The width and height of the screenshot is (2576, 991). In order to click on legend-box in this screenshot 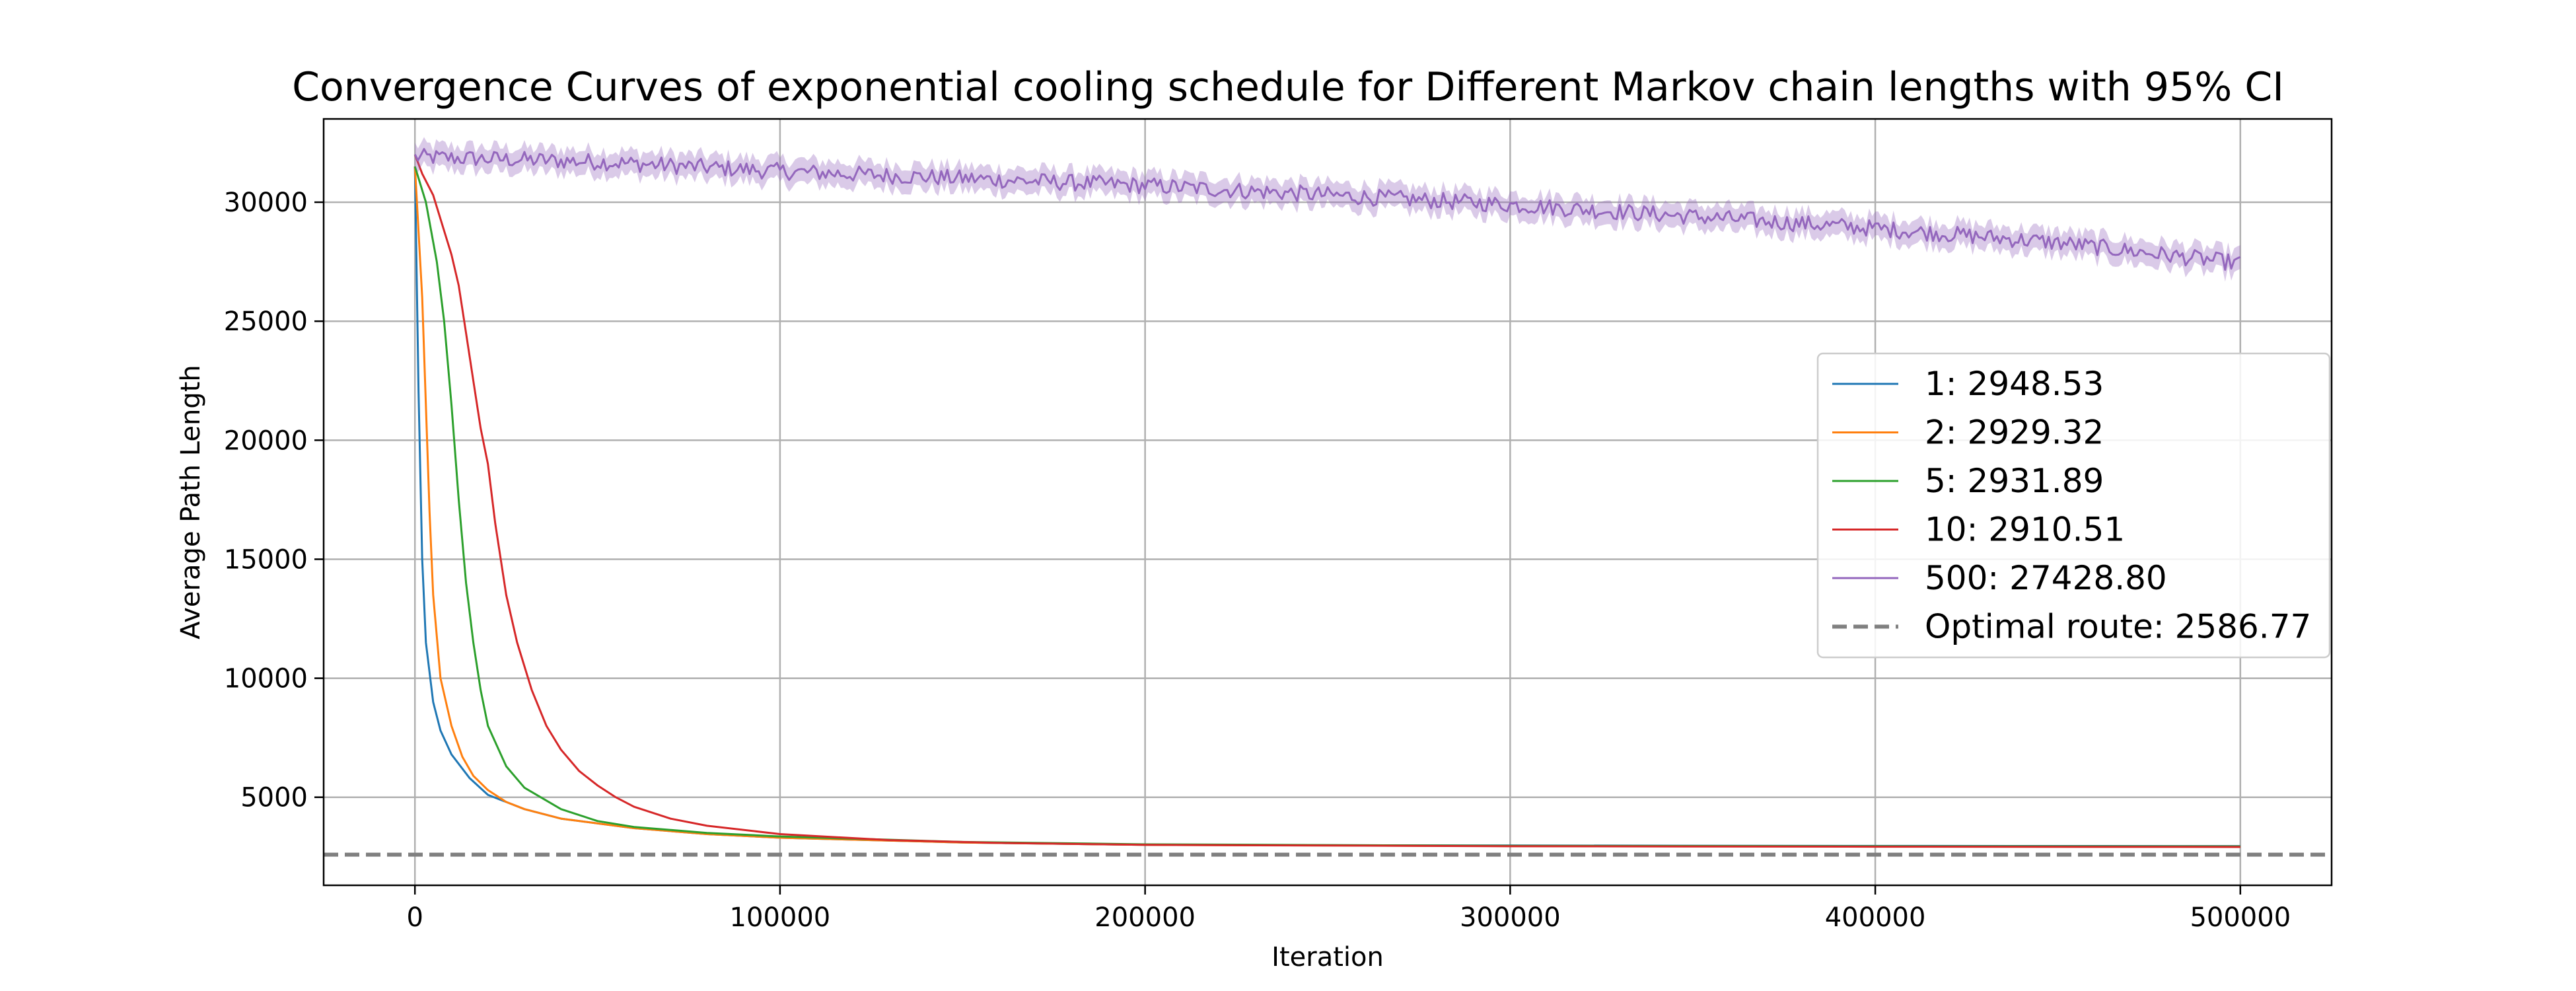, I will do `click(2073, 505)`.